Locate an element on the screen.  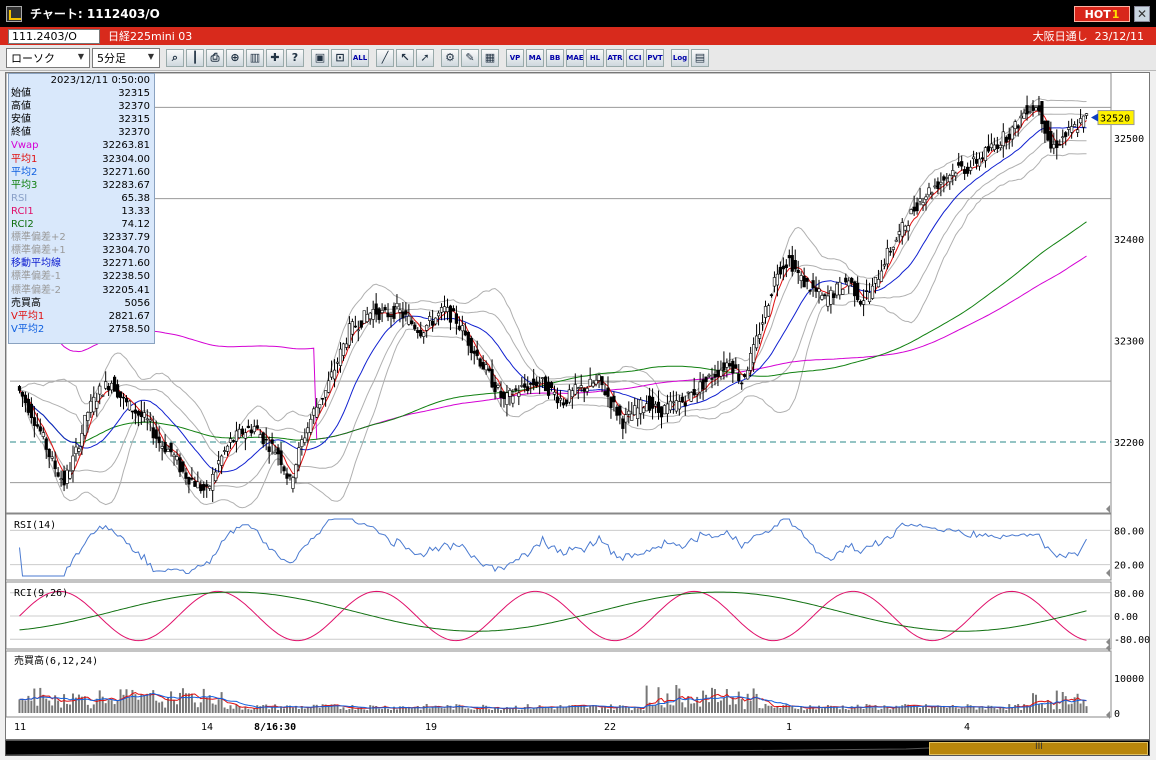
info-row: RCI2 74.12 is located at coordinates (81, 224).